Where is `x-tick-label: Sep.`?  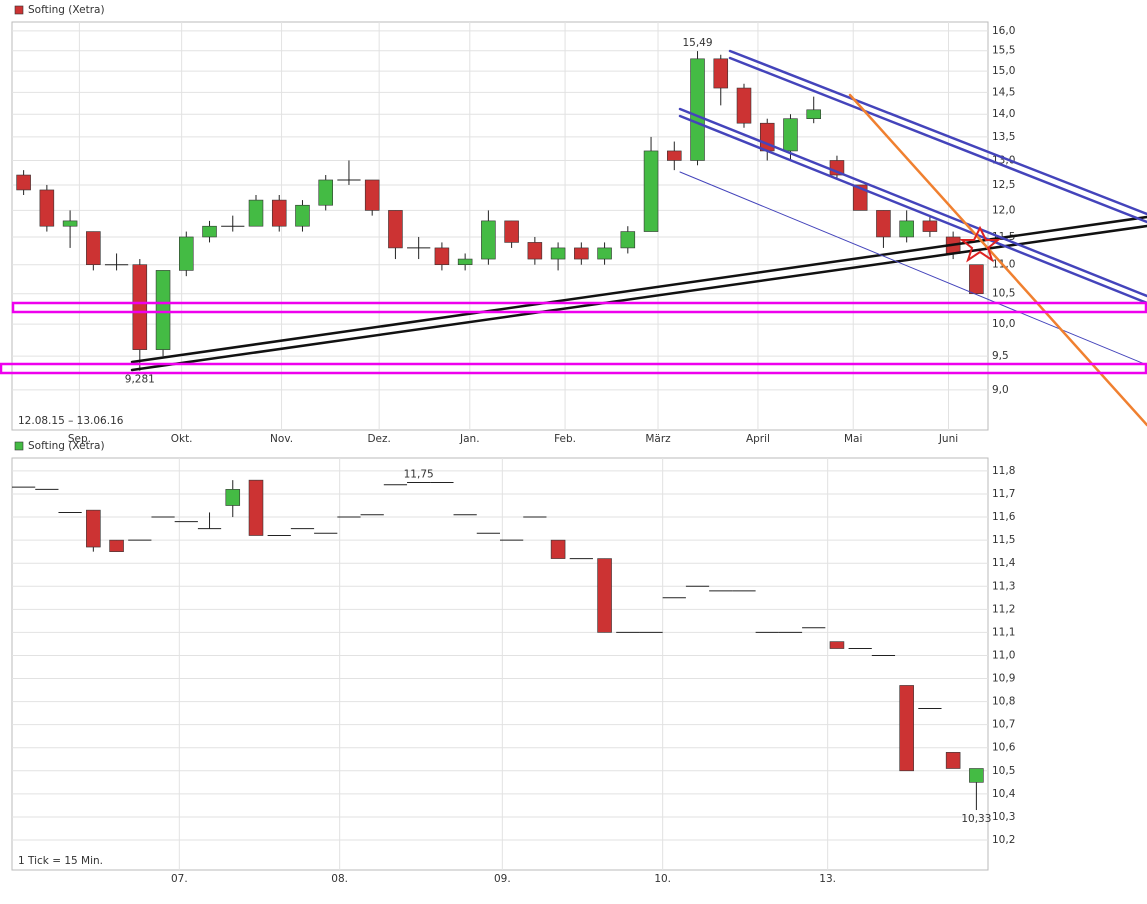
x-tick-label: Sep. is located at coordinates (79, 439).